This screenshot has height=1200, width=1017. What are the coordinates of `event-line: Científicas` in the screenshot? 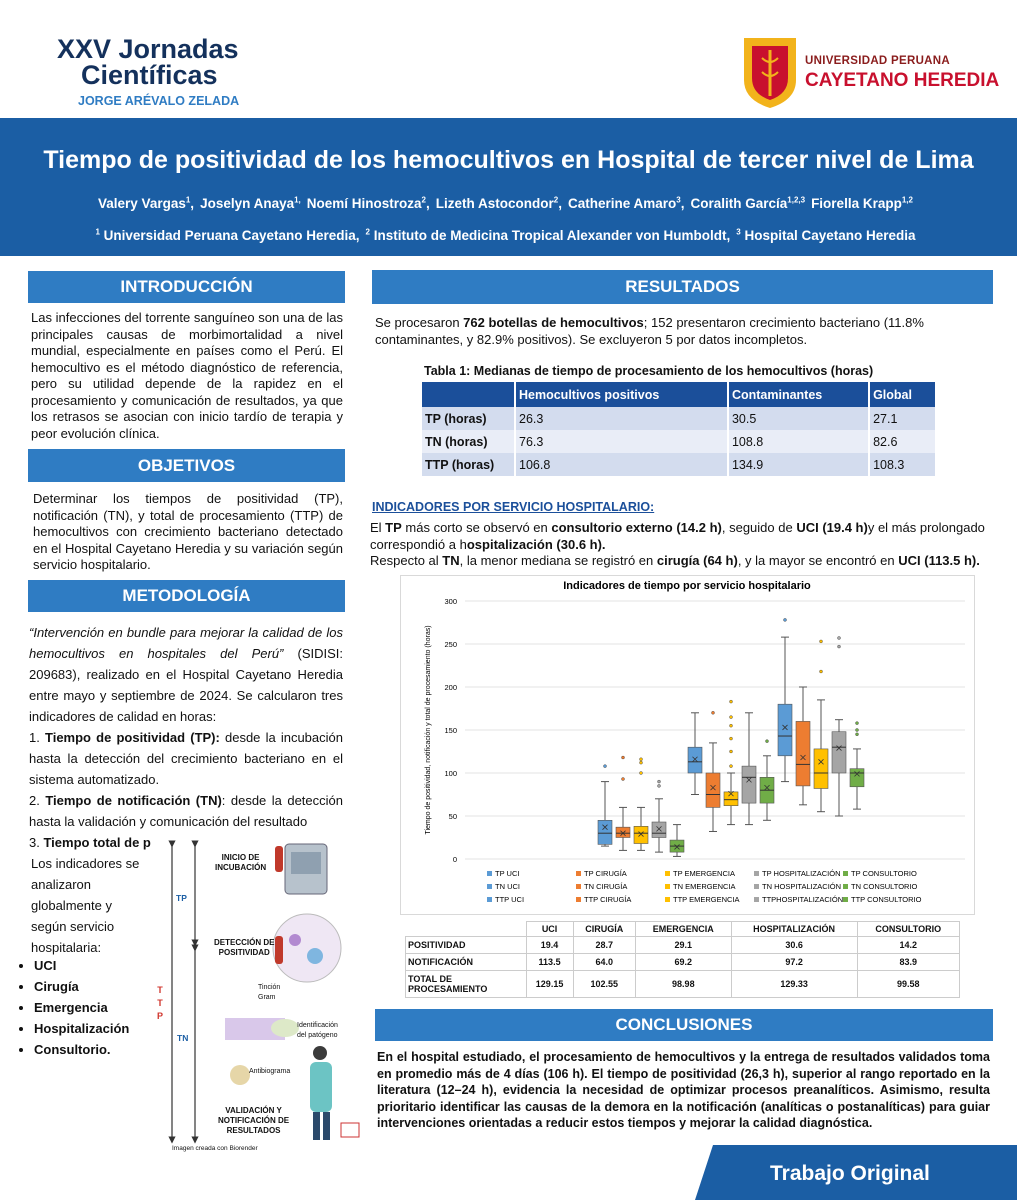 It's located at (149, 75).